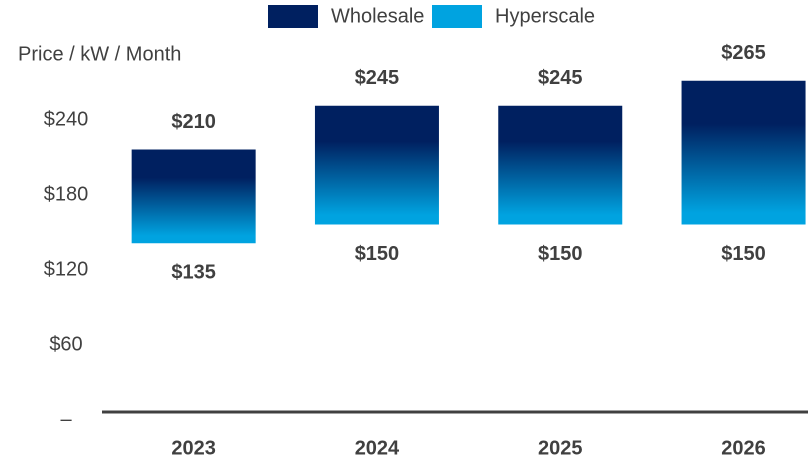 The image size is (808, 461). What do you see at coordinates (193, 273) in the screenshot?
I see `data-label: $135` at bounding box center [193, 273].